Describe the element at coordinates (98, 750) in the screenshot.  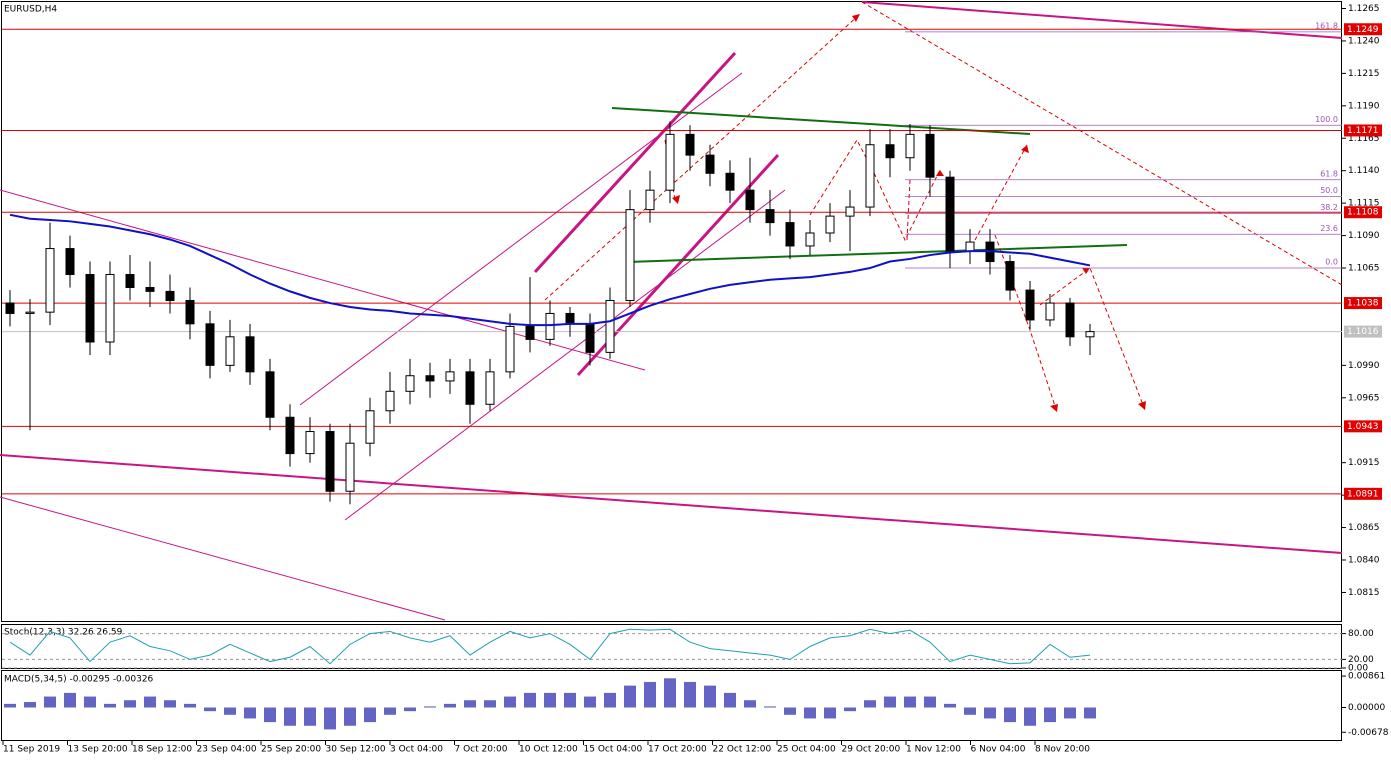
I see `x-tick-label: 13 Sep 20:00` at that location.